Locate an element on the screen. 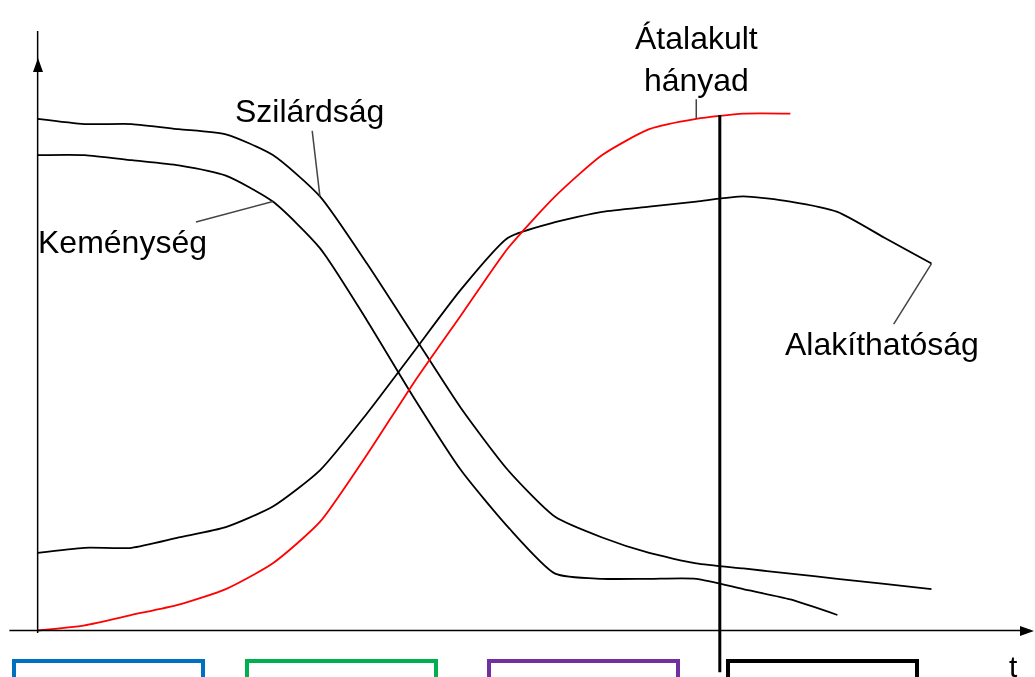  series-label: Keménység is located at coordinates (122, 242).